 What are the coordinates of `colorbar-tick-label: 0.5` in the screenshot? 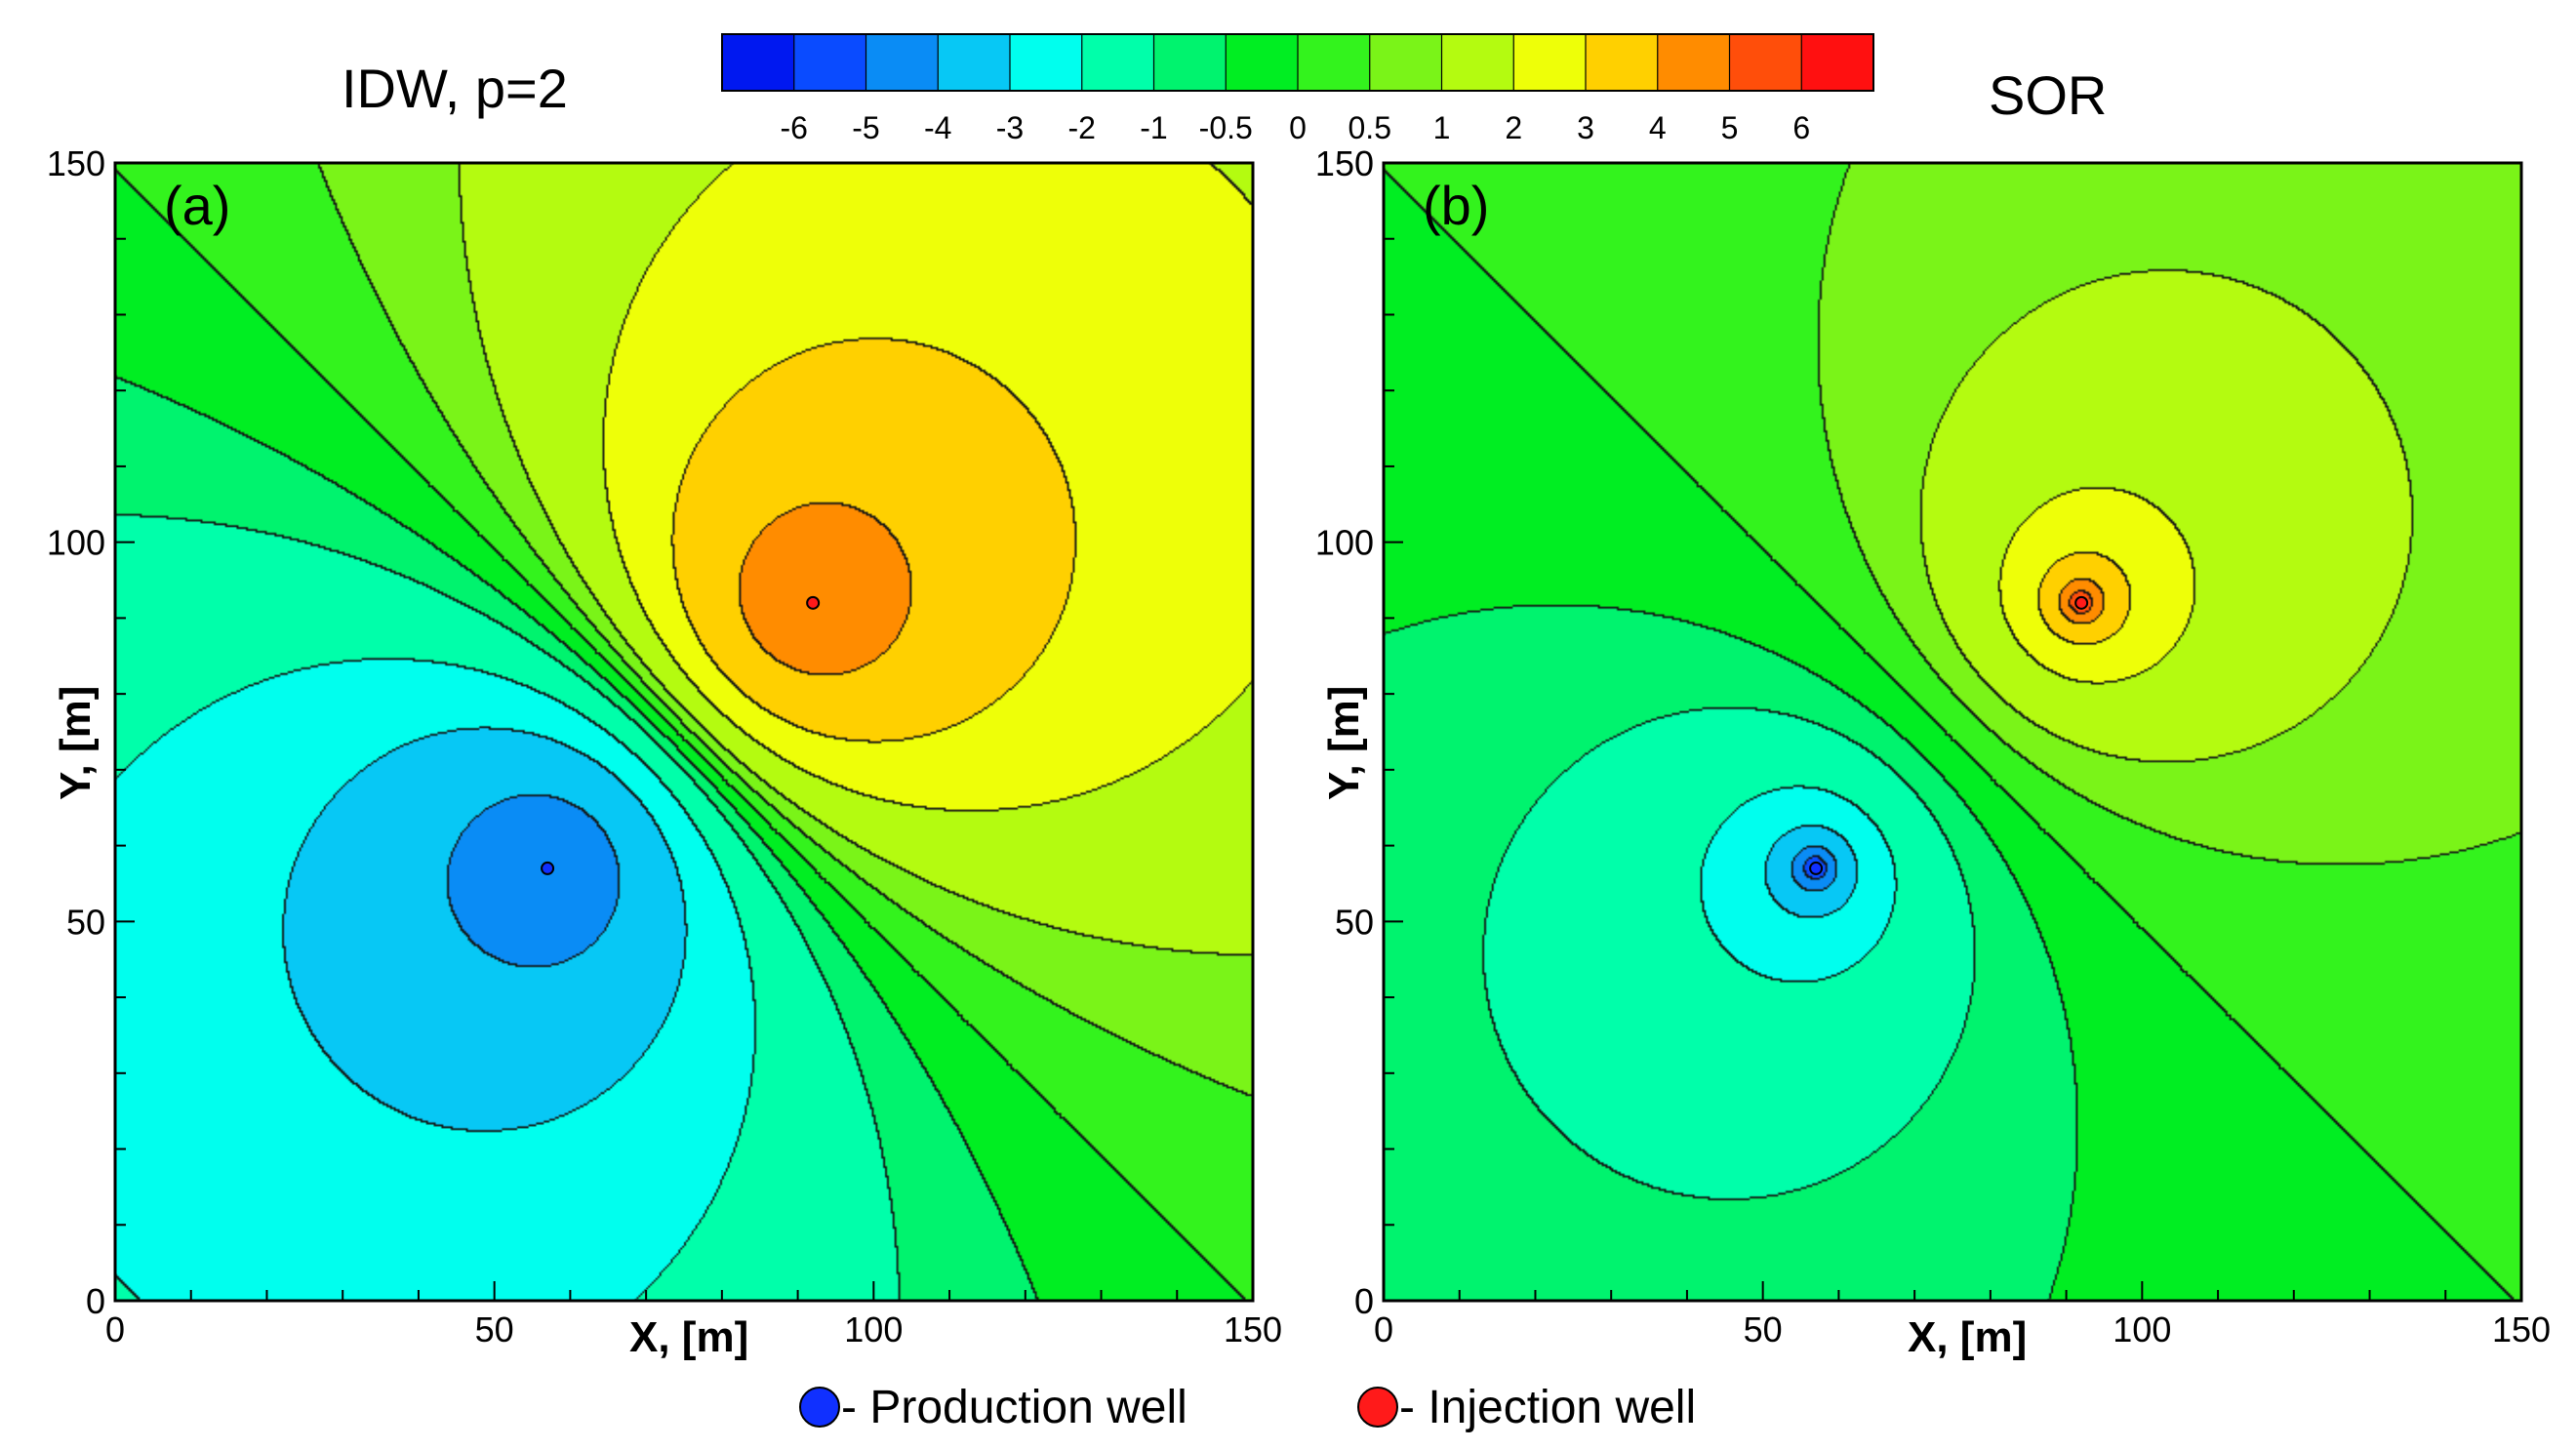 It's located at (1369, 127).